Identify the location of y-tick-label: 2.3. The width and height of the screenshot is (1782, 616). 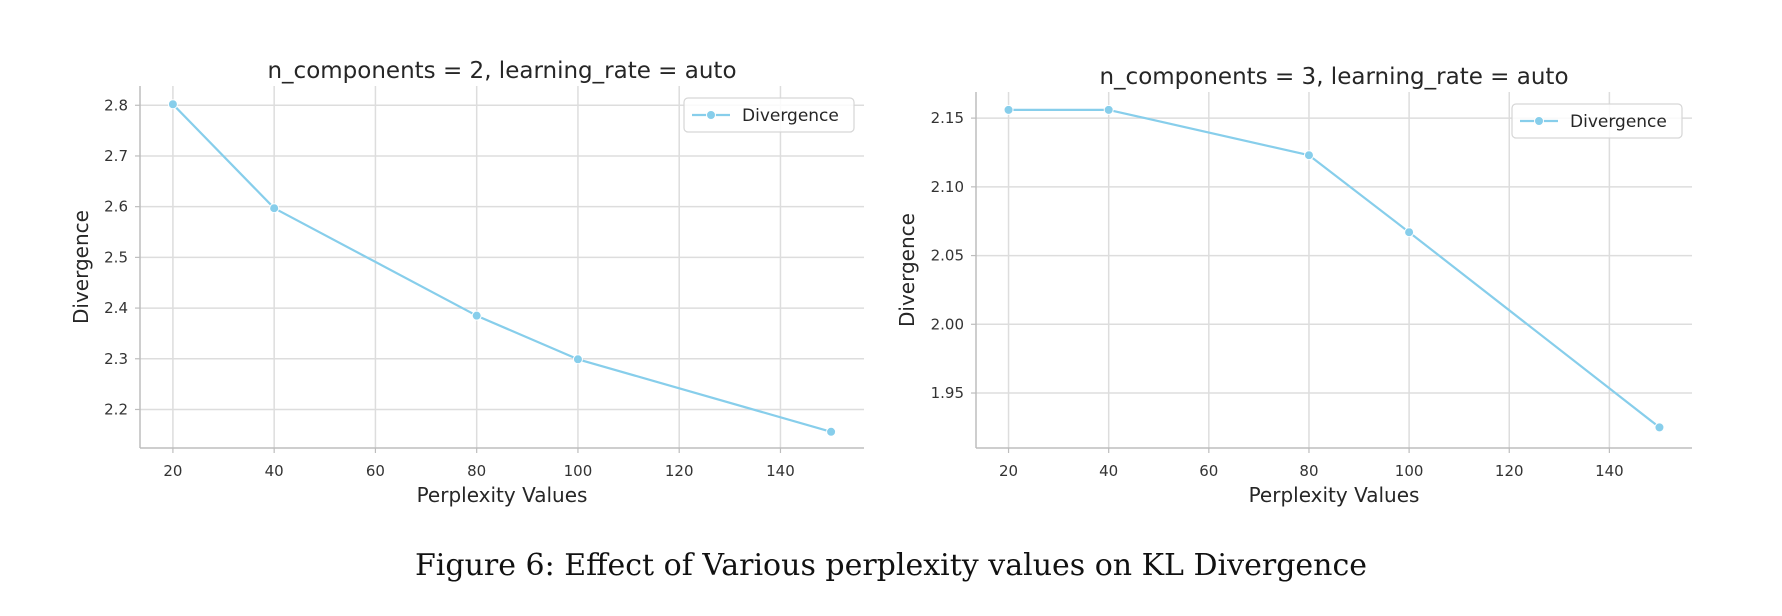
(116, 359).